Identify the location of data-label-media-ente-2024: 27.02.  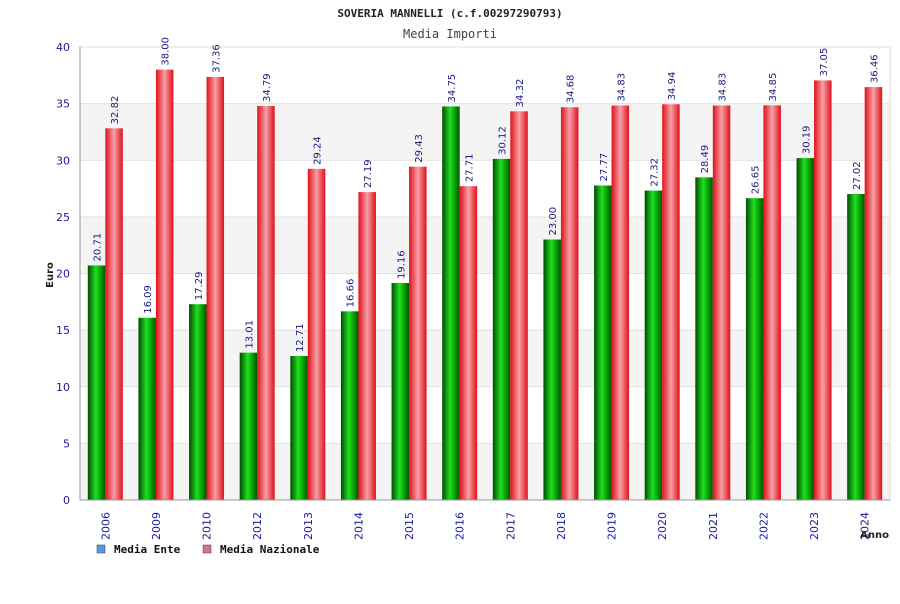
(857, 175).